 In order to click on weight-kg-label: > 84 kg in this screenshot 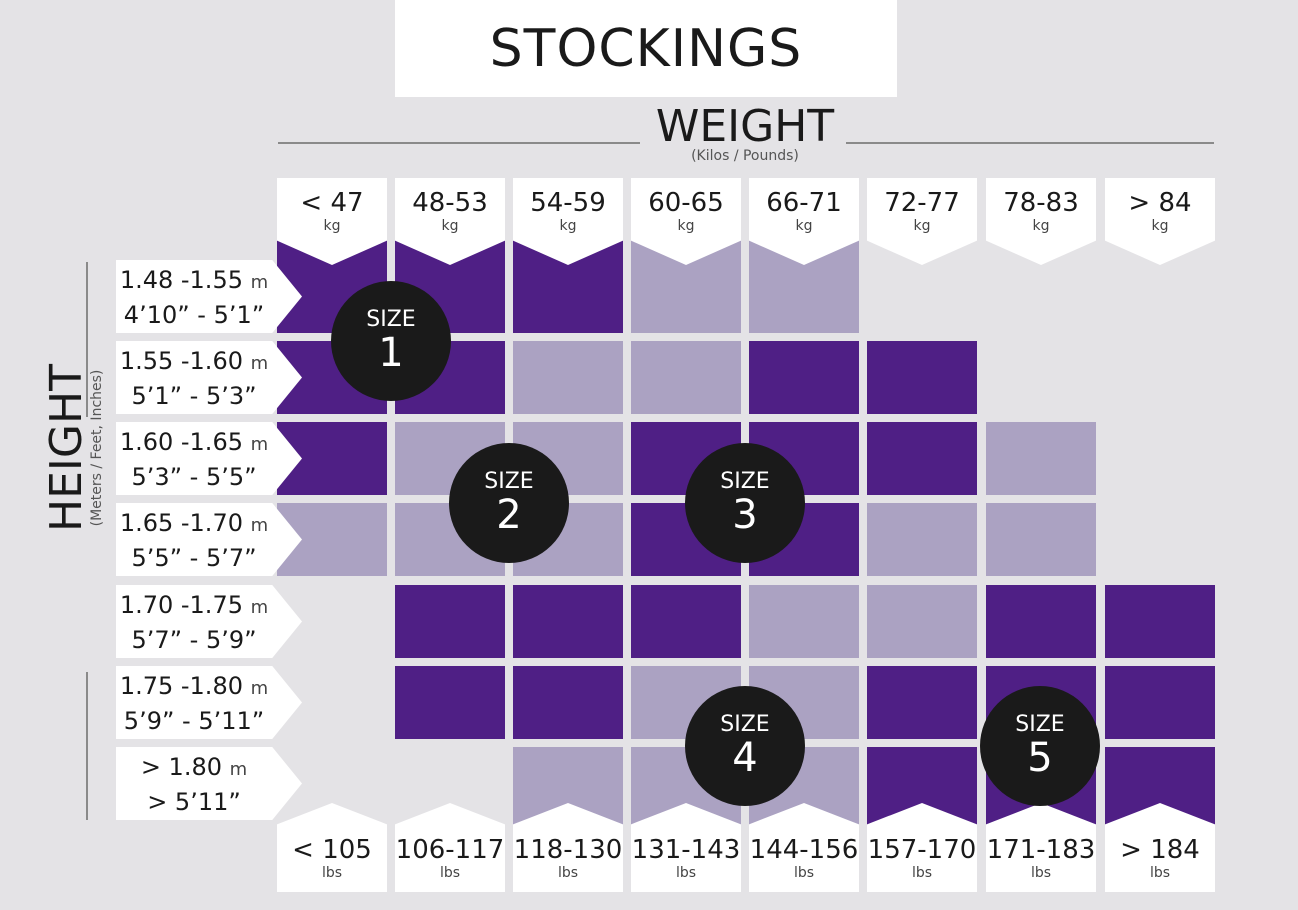, I will do `click(1160, 221)`.